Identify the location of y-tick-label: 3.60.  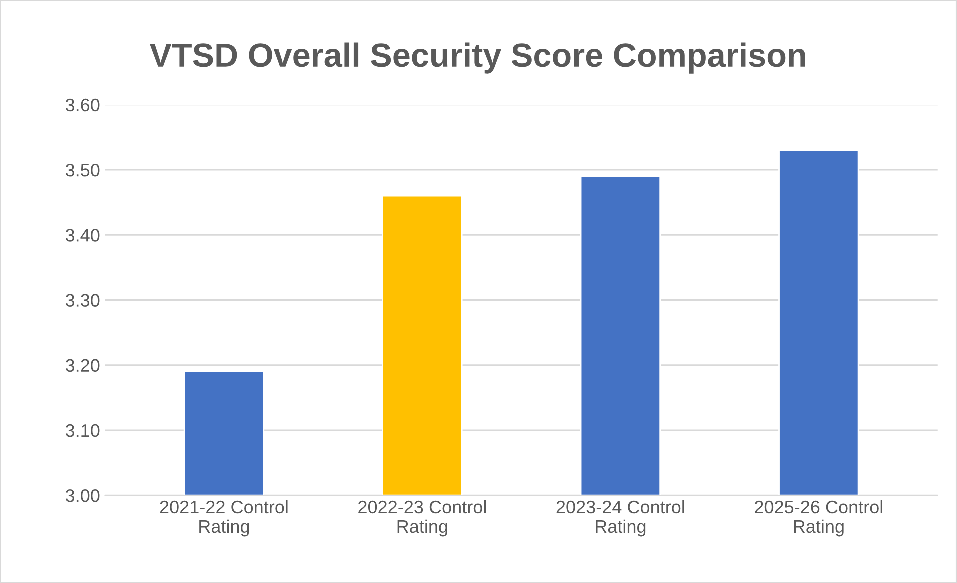
(83, 105).